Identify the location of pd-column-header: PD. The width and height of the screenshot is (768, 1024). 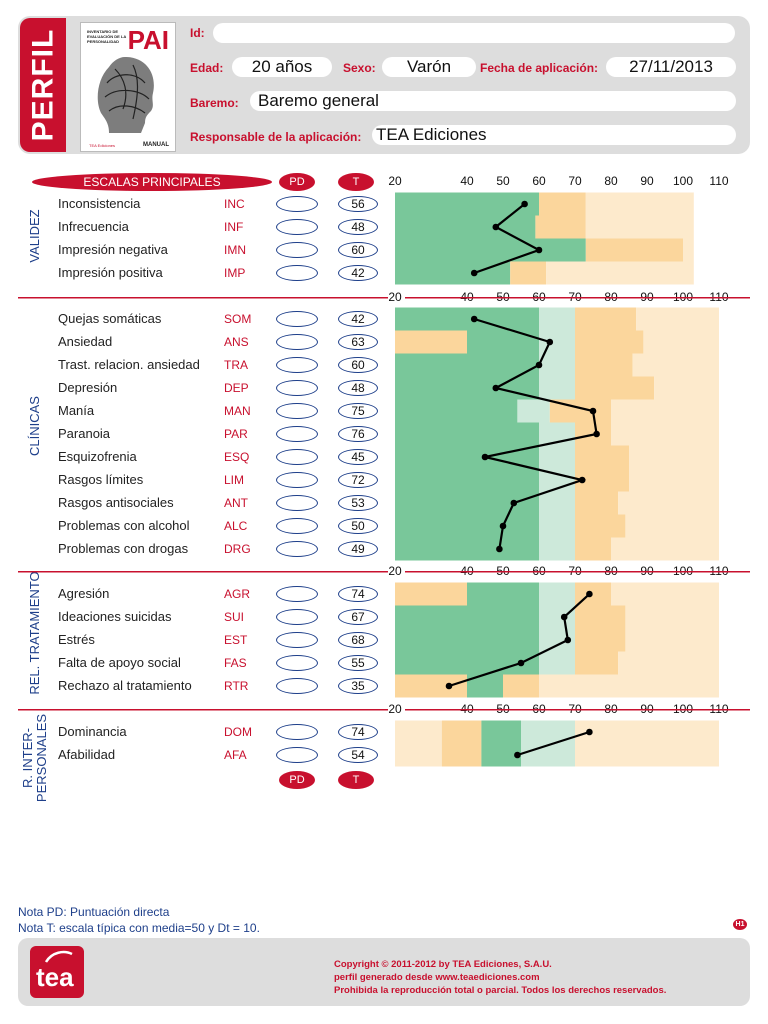
(297, 182).